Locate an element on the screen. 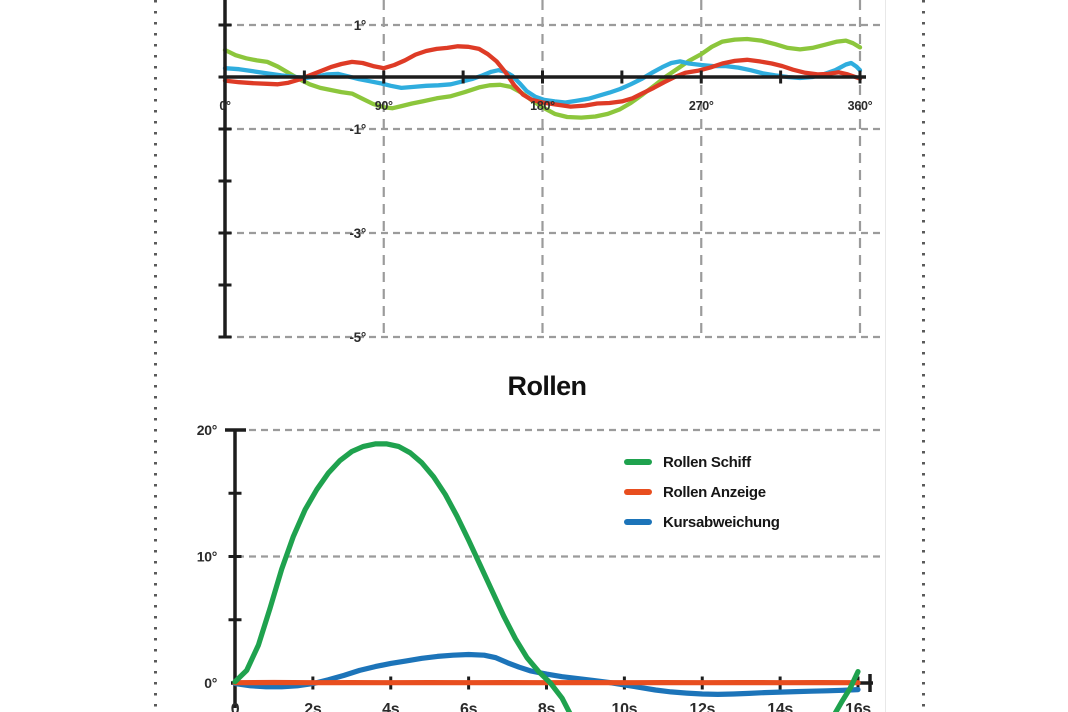 The height and width of the screenshot is (712, 1068). tick-label: 12s is located at coordinates (702, 706).